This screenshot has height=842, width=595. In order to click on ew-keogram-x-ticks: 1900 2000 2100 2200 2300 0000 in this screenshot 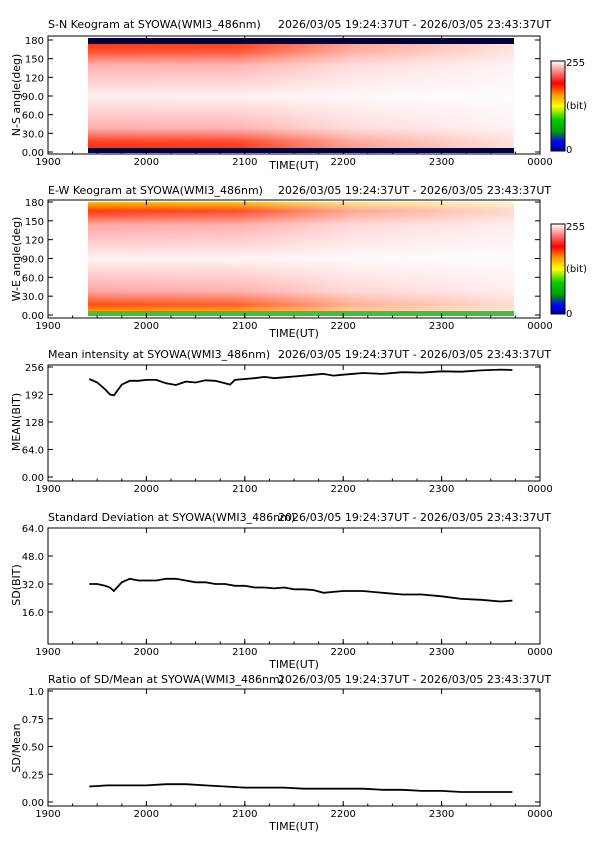, I will do `click(294, 266)`.